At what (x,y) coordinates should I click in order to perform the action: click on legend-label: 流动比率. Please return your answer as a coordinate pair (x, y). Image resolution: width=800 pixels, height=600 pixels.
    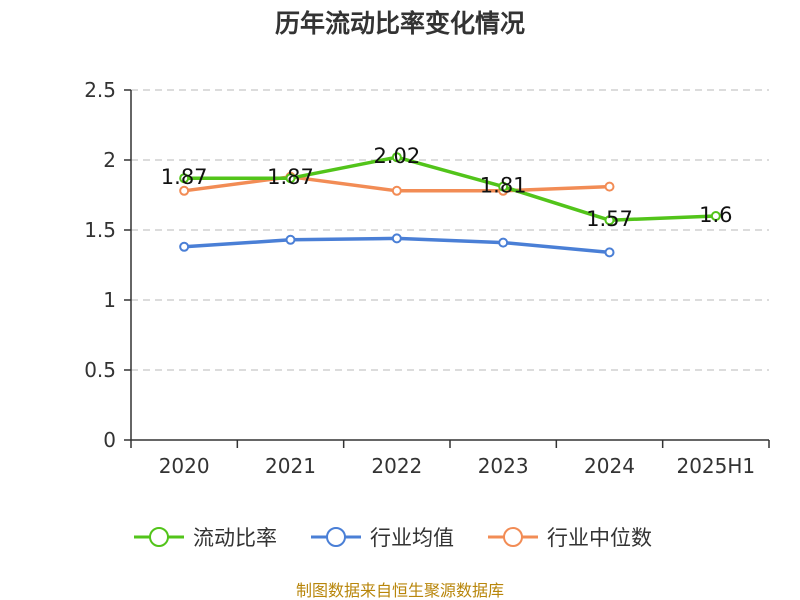
    Looking at the image, I should click on (235, 538).